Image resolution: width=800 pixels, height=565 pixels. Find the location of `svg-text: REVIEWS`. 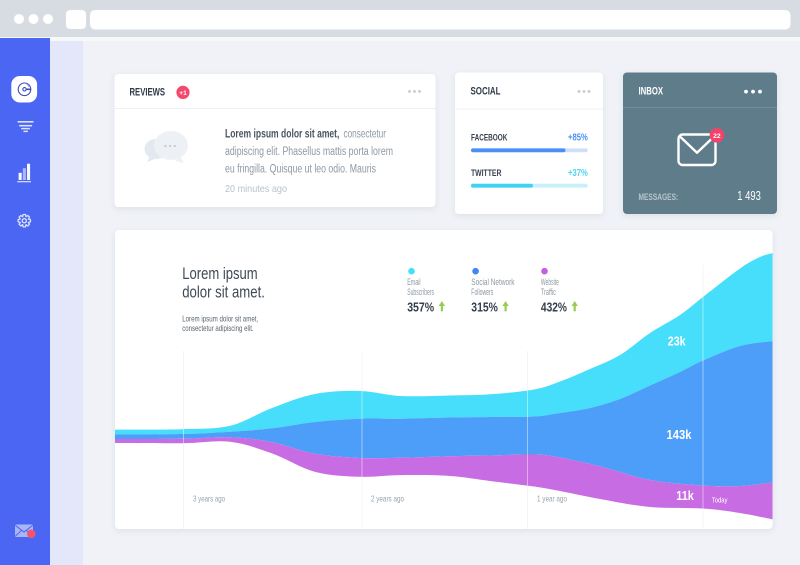

svg-text: REVIEWS is located at coordinates (148, 92).